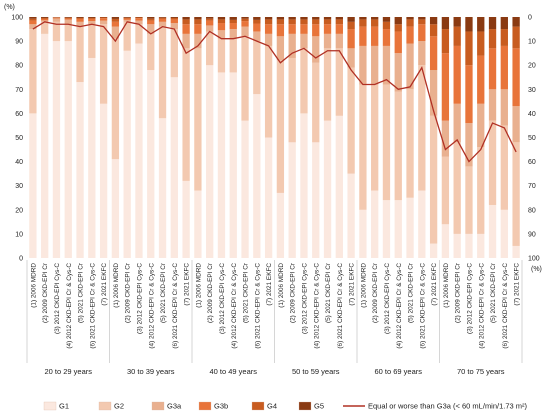 This screenshot has height=419, width=550. What do you see at coordinates (530, 18) in the screenshot?
I see `right-tick-label: 0` at bounding box center [530, 18].